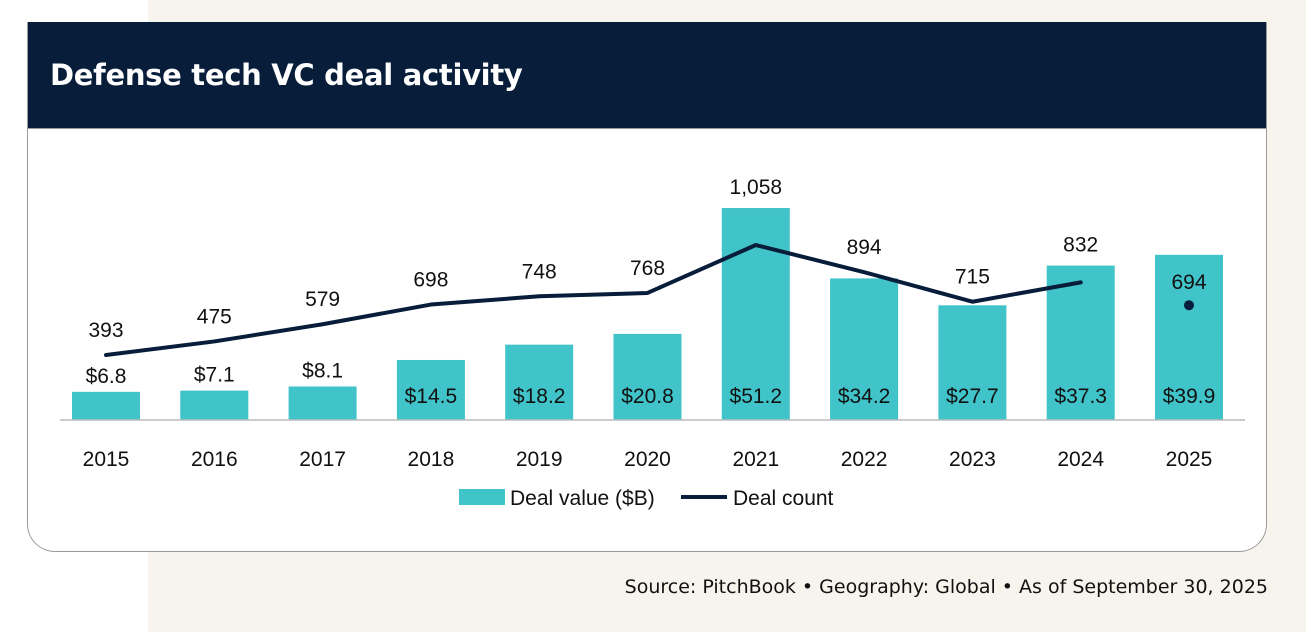  I want to click on bar-value-label: $51.2, so click(756, 396).